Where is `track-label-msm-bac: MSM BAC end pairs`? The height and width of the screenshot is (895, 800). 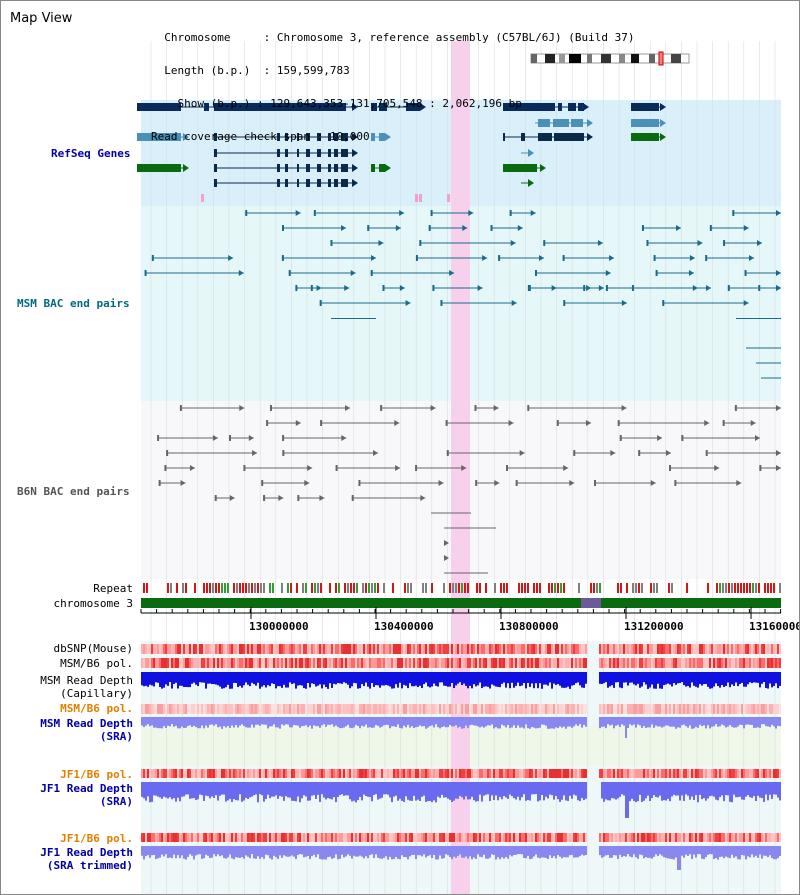 track-label-msm-bac: MSM BAC end pairs is located at coordinates (73, 303).